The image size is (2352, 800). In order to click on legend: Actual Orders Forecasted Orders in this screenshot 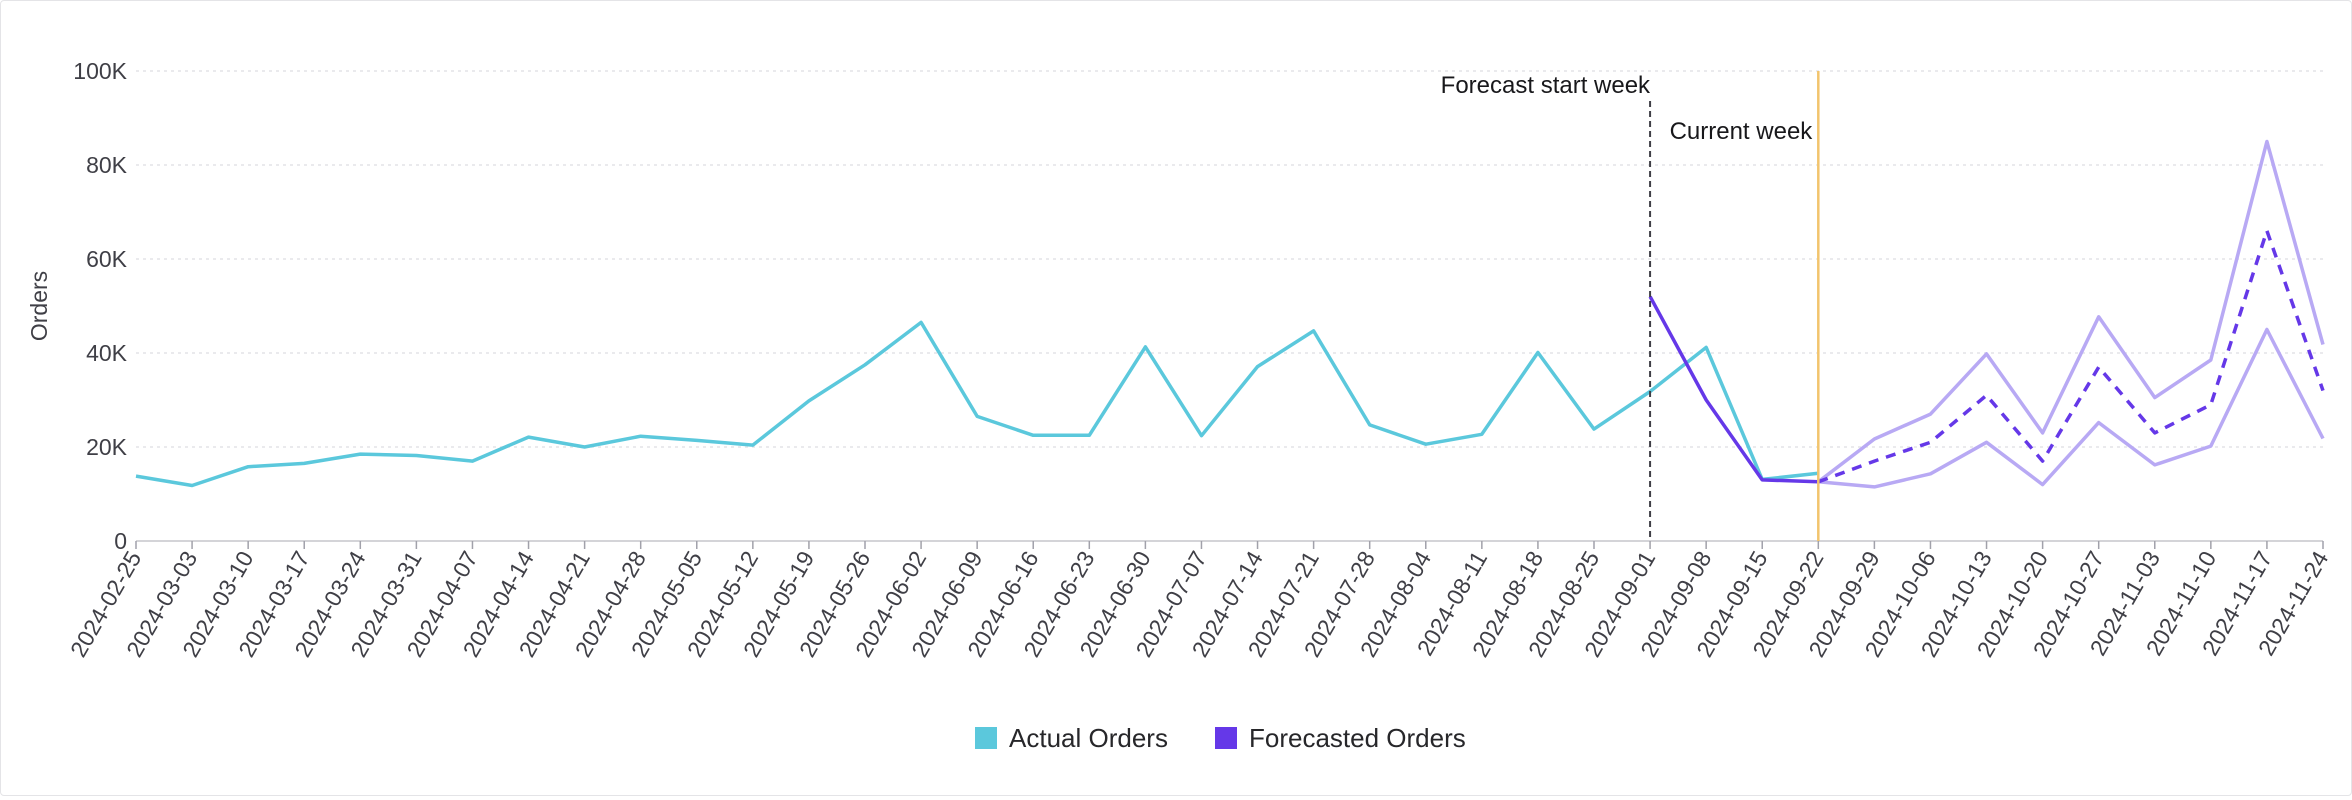, I will do `click(1220, 738)`.